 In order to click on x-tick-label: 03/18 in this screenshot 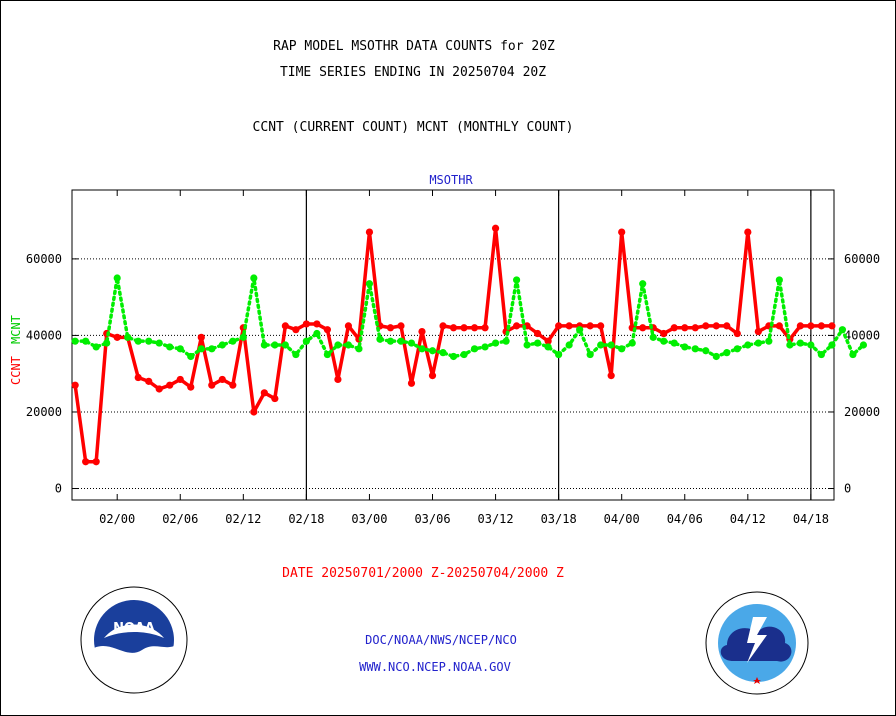, I will do `click(559, 519)`.